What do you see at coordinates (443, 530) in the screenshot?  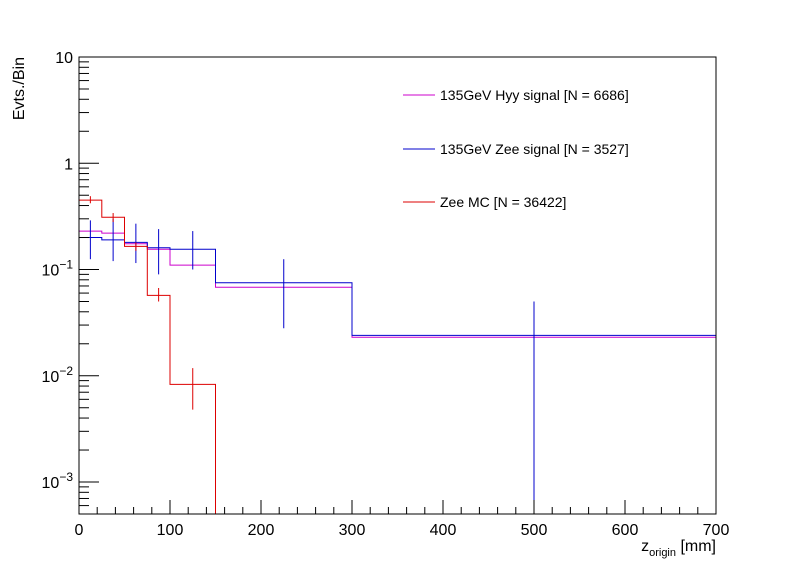 I see `x-tick-label: 400` at bounding box center [443, 530].